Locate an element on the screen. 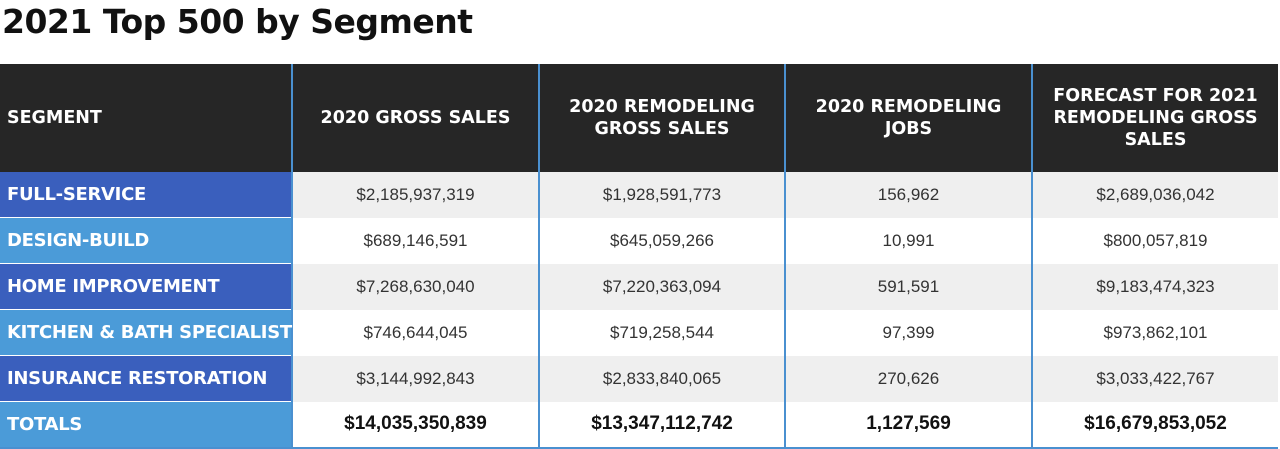  forecast-cell: $3,033,422,767 is located at coordinates (1154, 378).